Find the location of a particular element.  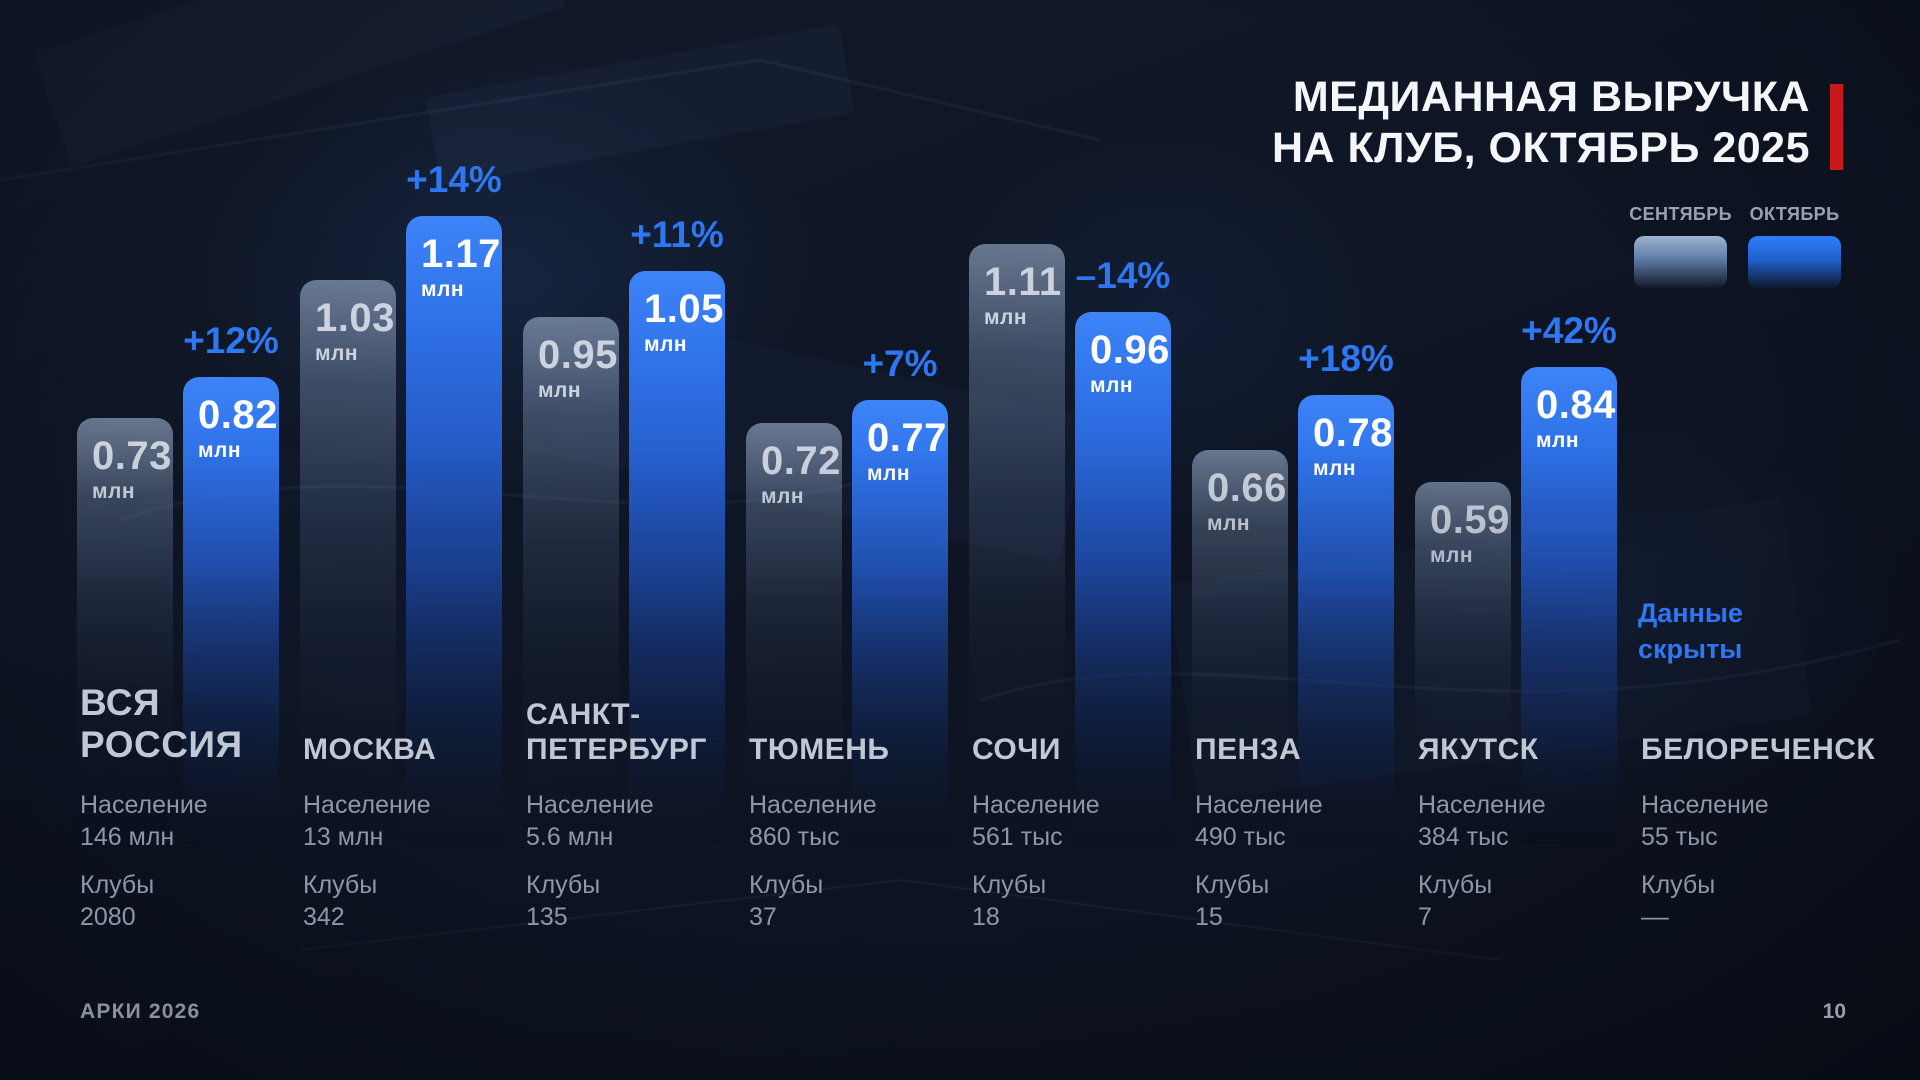

legend-item-october: ОКТЯБРЬ is located at coordinates (1794, 246).